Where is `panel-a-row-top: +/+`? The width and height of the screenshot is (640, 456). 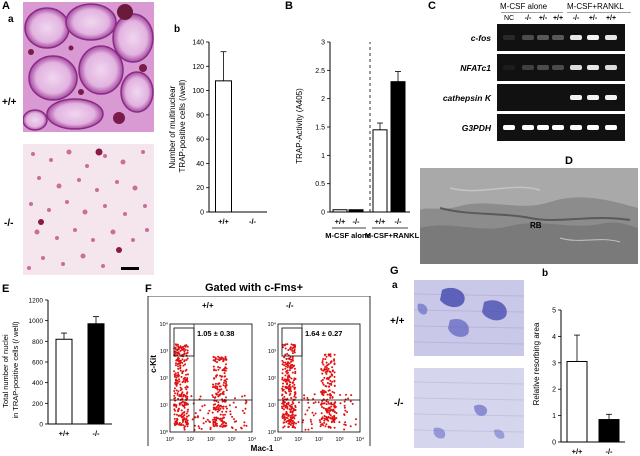 panel-a-row-top: +/+ is located at coordinates (9, 102).